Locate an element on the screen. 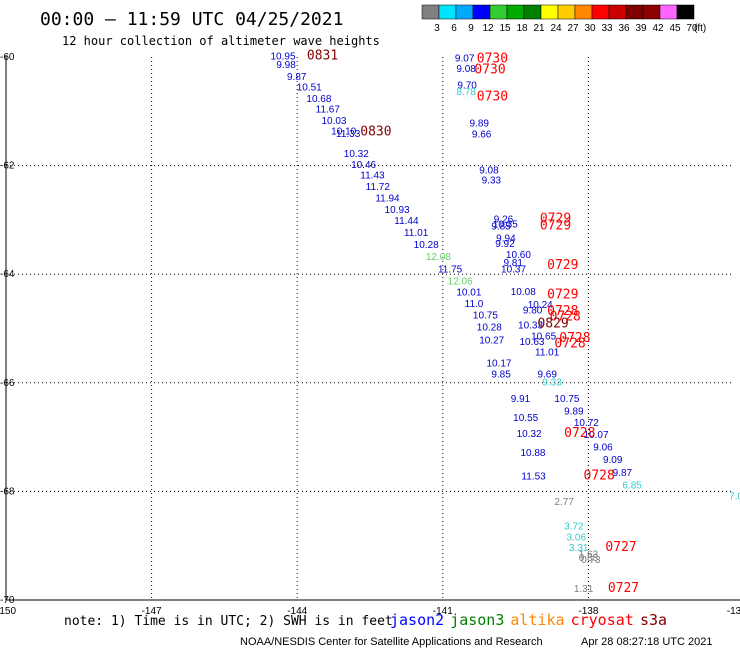 The width and height of the screenshot is (740, 650). wave-height-label: 9.26 is located at coordinates (504, 220).